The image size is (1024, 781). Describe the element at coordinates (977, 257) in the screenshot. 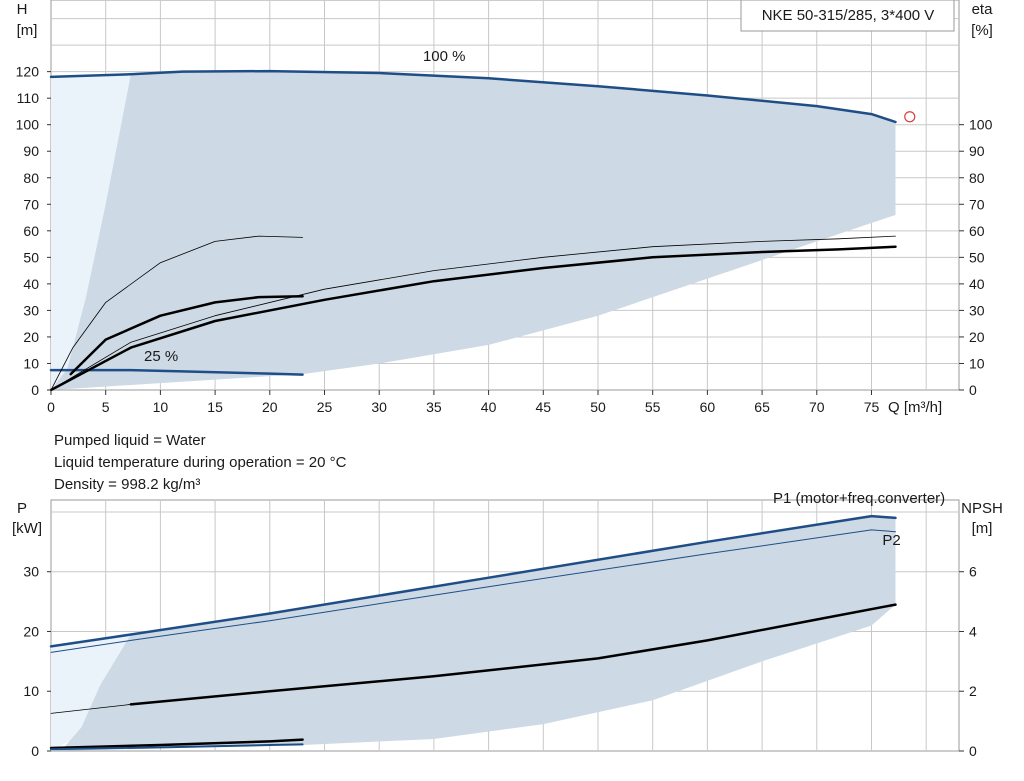

I see `right-axis-tick-label: 50` at that location.